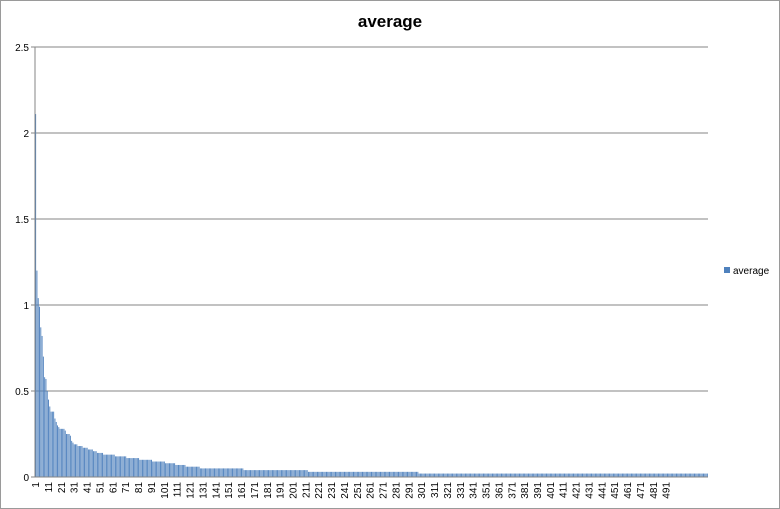 This screenshot has height=509, width=780. I want to click on x-tick-label: 381, so click(525, 490).